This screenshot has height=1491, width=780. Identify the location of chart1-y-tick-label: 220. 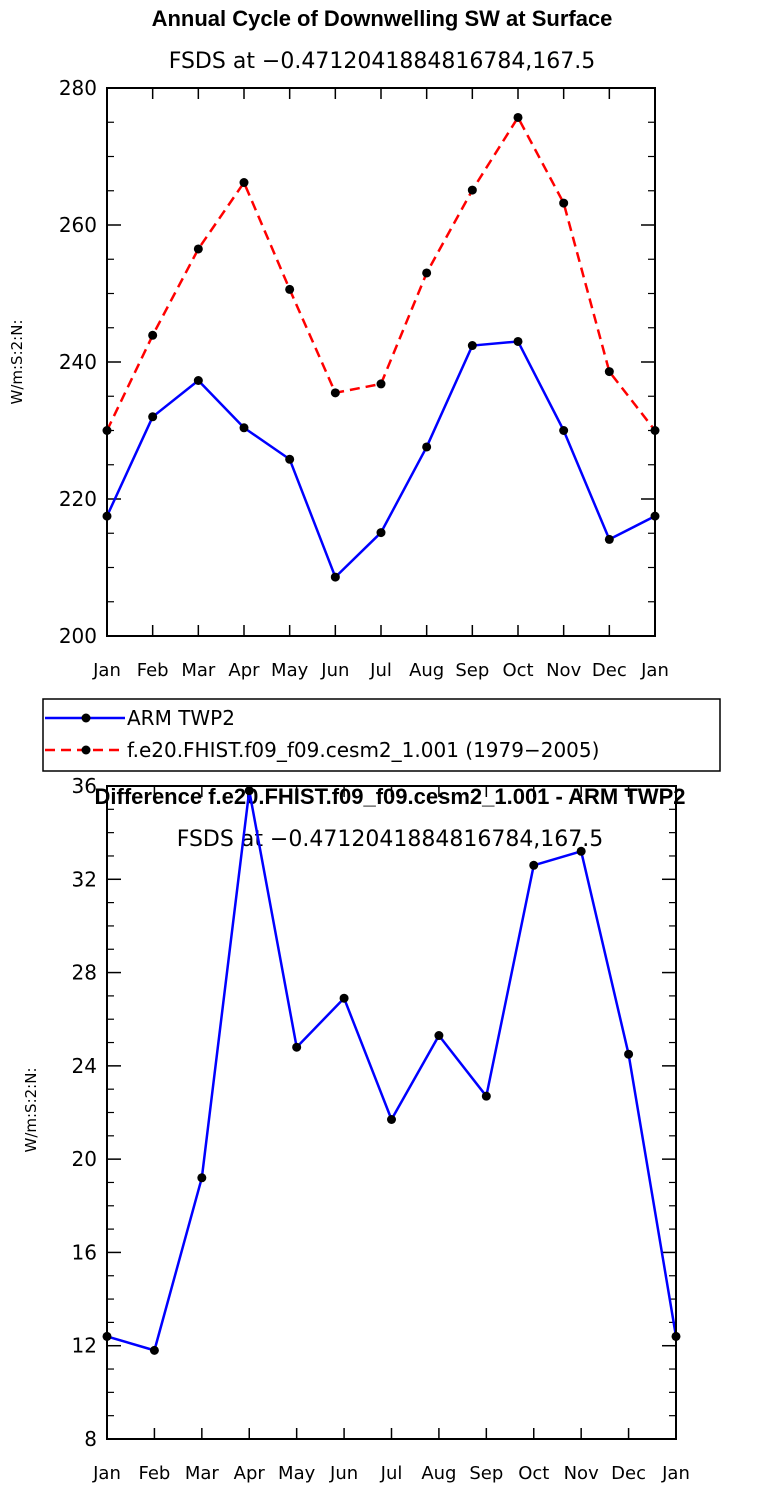
(78, 499).